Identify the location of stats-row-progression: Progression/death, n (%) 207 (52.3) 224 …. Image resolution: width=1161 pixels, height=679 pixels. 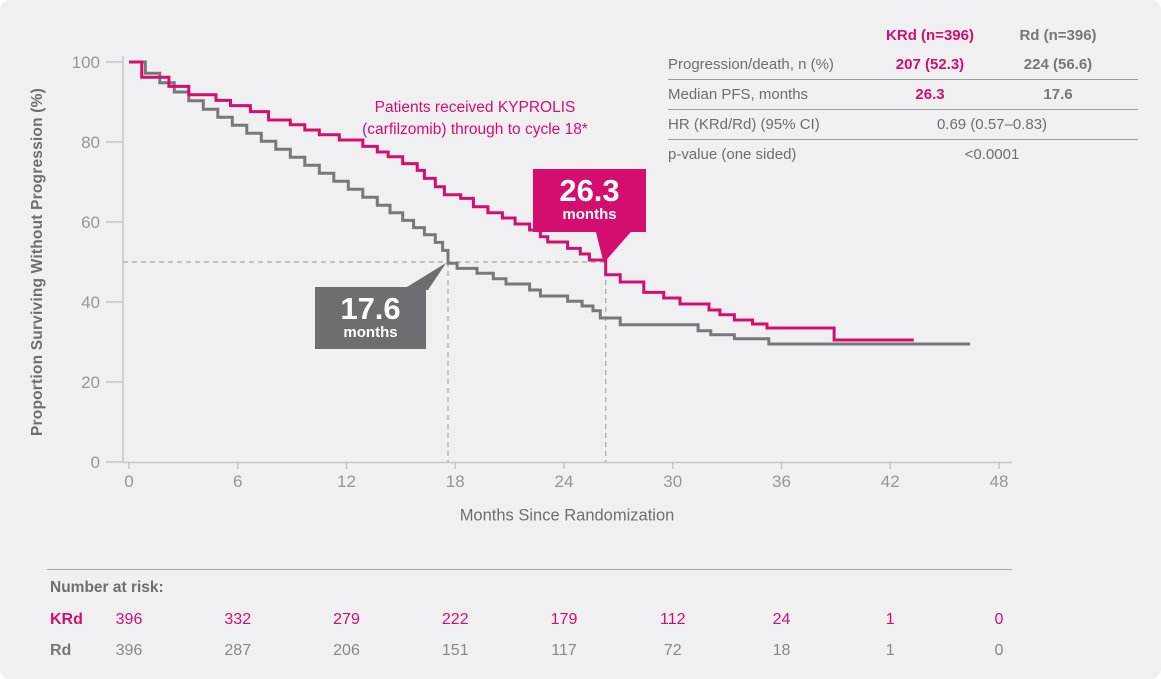
(903, 65).